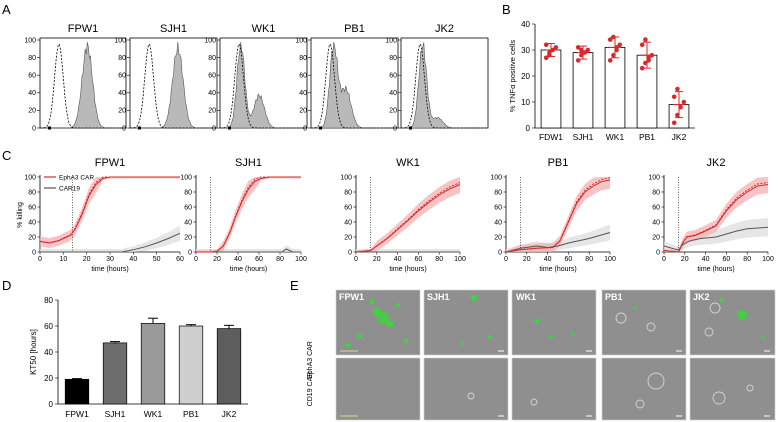 This screenshot has width=779, height=422. I want to click on x-tick-label: 10, so click(63, 259).